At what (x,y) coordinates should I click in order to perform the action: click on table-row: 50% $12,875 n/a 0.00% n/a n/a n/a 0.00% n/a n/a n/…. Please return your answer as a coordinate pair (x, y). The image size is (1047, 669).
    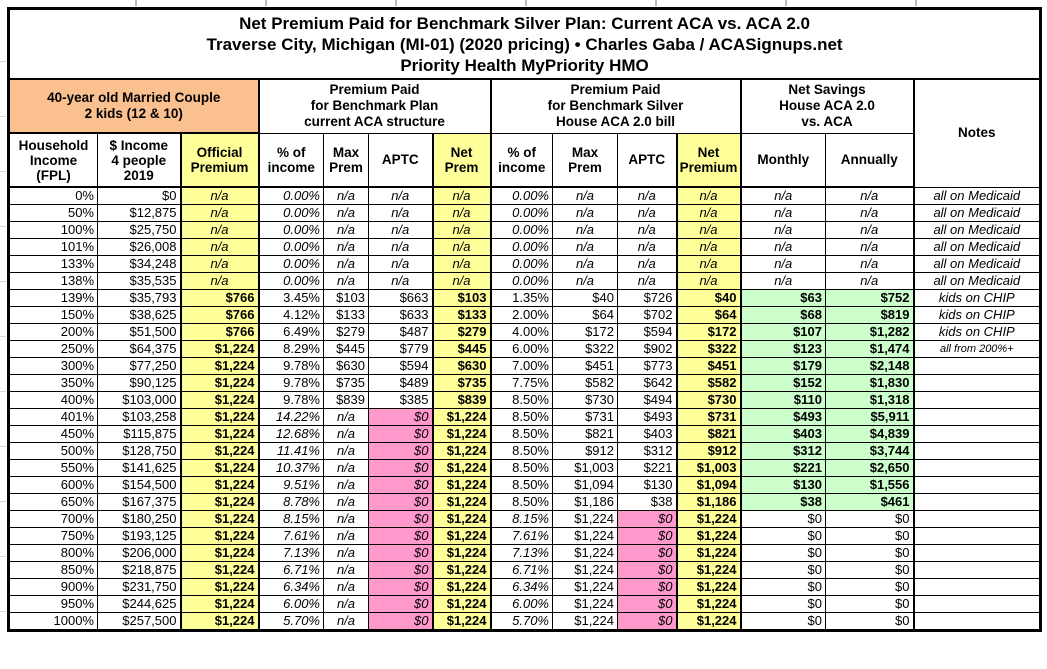
    Looking at the image, I should click on (525, 213).